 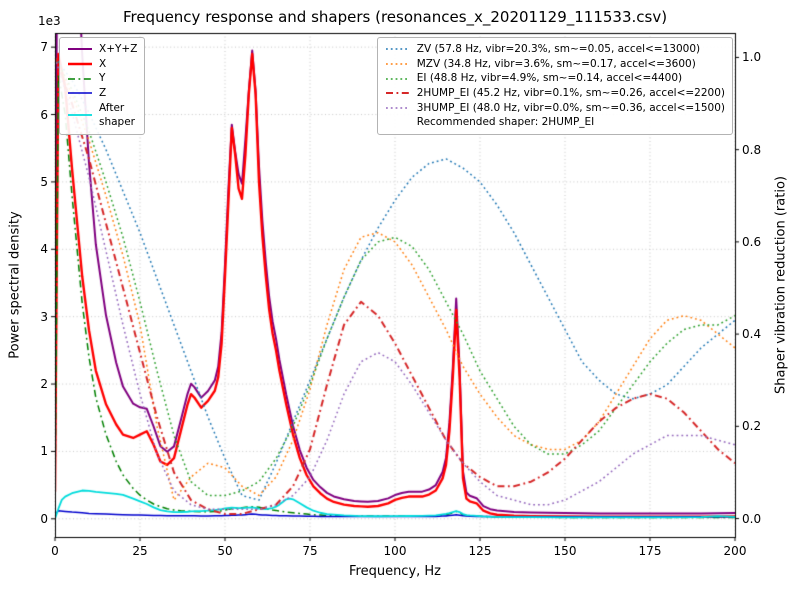 I want to click on x-tick-label: 175, so click(x=650, y=551).